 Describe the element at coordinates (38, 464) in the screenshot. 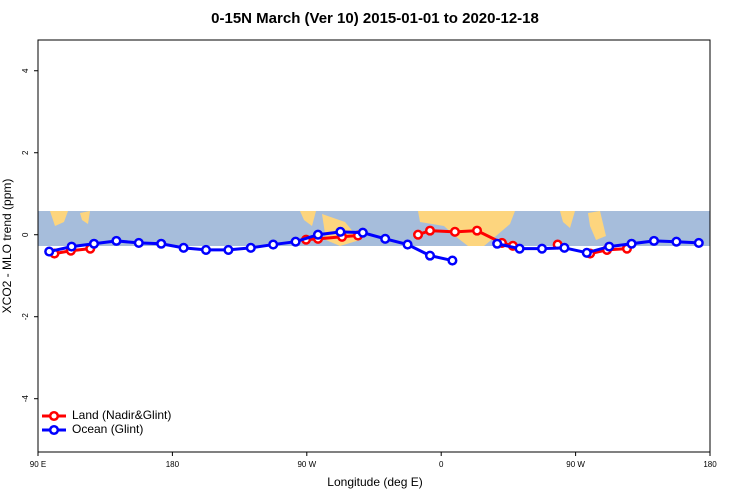

I see `x-tick-label: 90 E` at that location.